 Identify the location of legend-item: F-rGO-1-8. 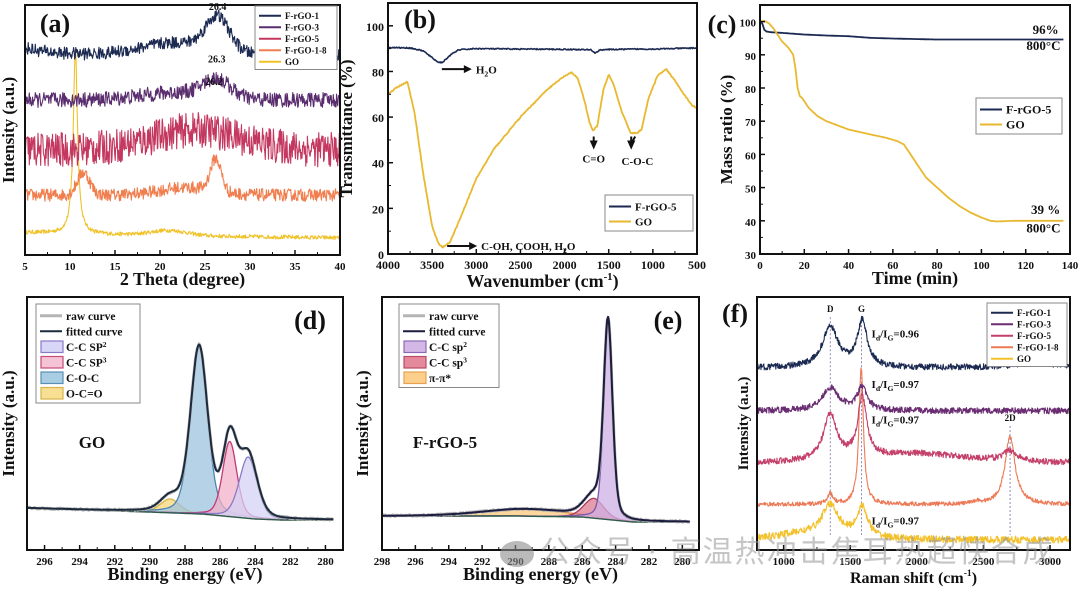
(293, 50).